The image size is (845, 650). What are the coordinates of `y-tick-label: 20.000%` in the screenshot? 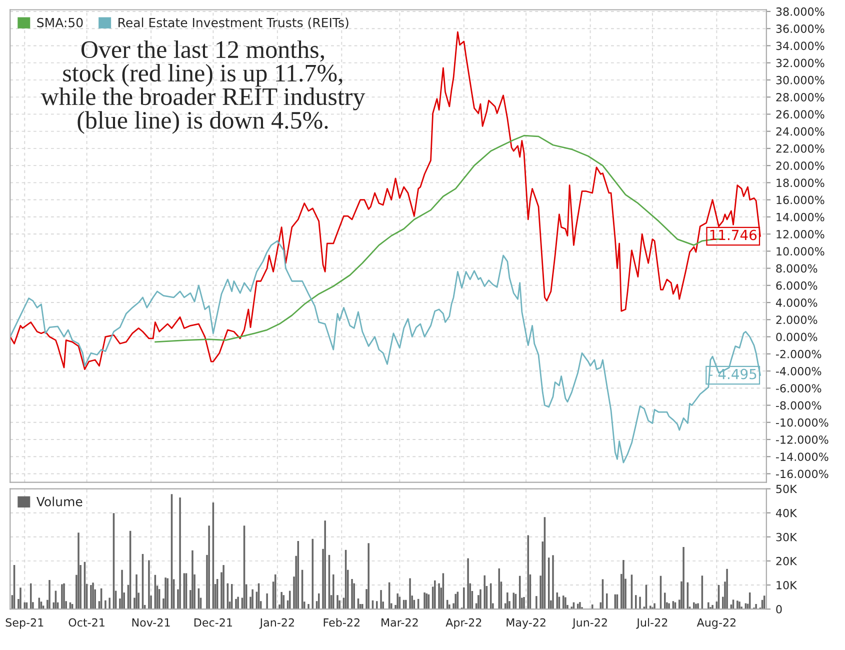 It's located at (800, 166).